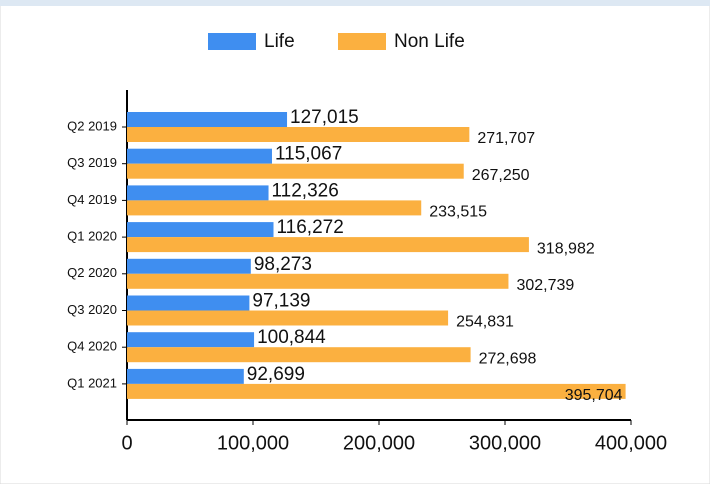  What do you see at coordinates (379, 443) in the screenshot?
I see `x-tick-label: 200,000` at bounding box center [379, 443].